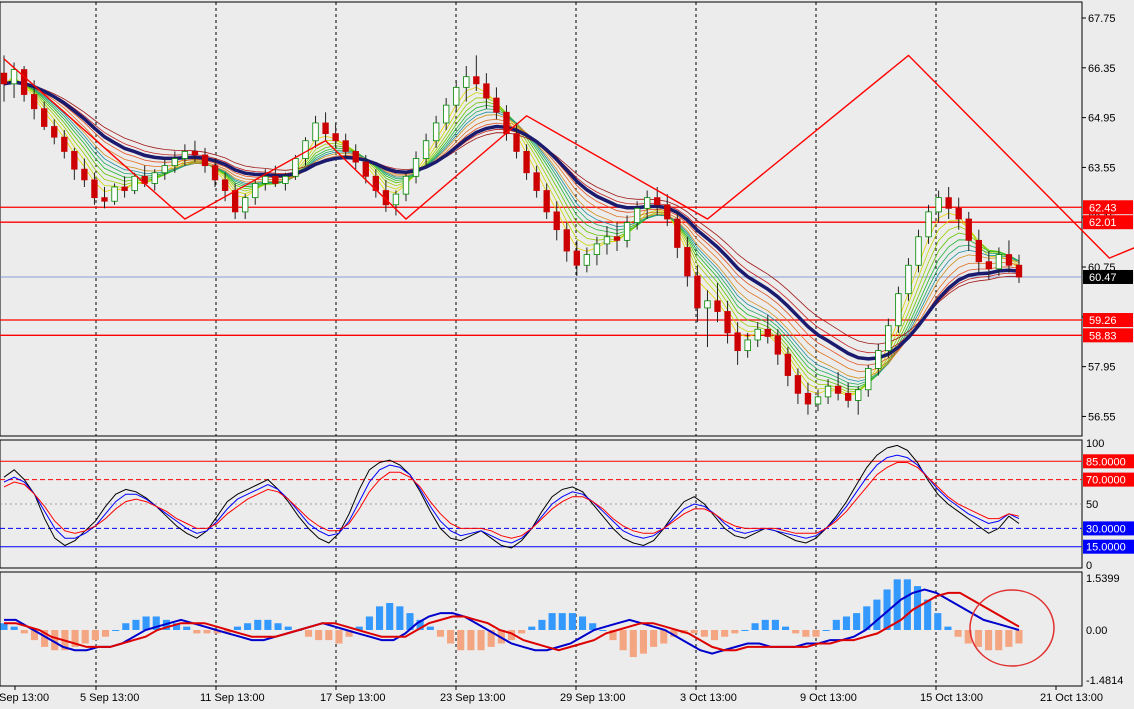  I want to click on stochastic-axis-label: 50, so click(1092, 505).